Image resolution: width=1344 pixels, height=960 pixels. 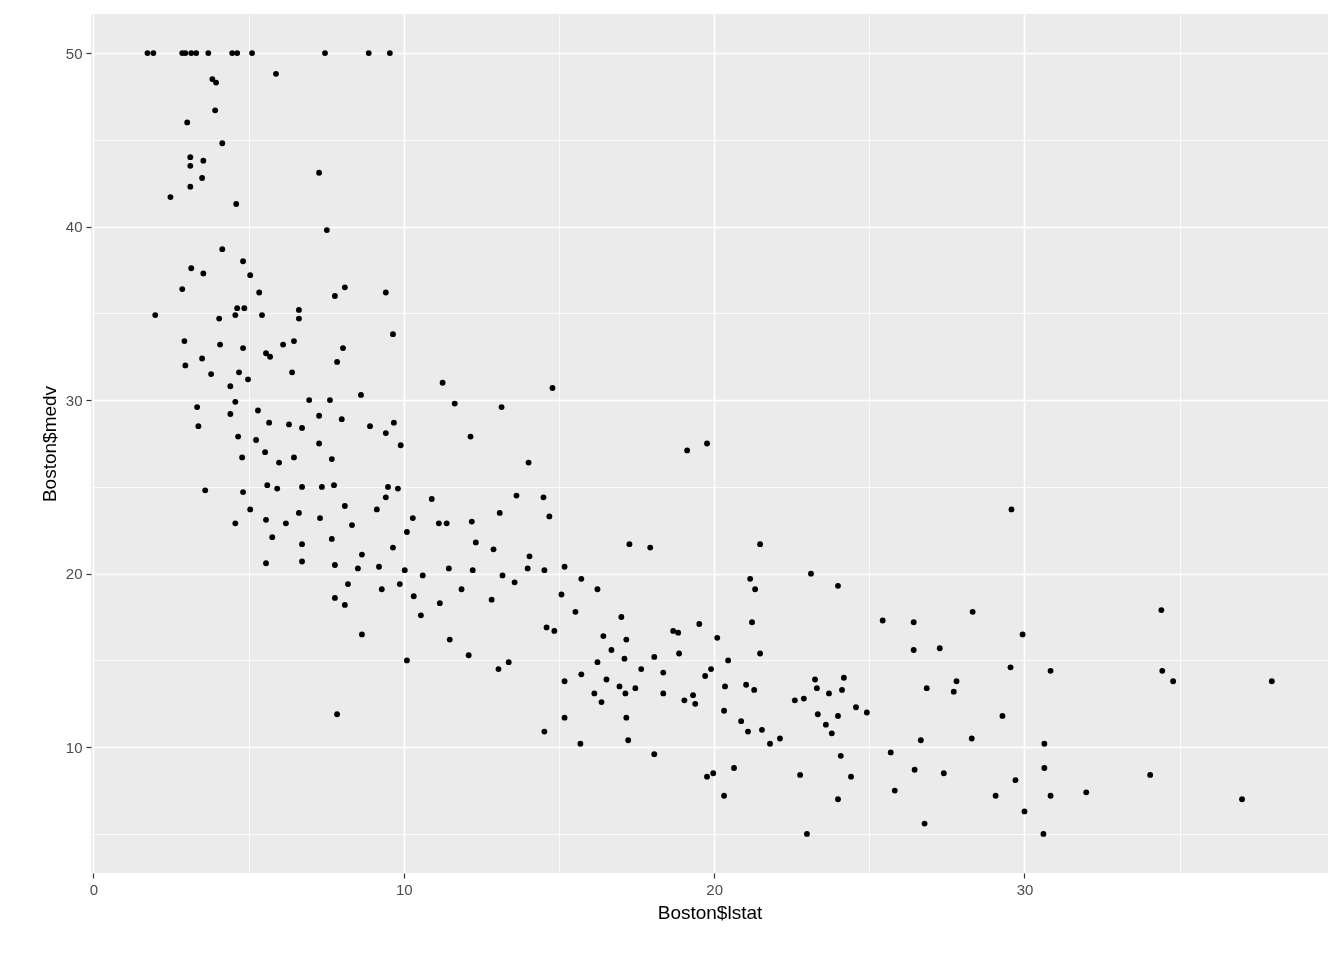 I want to click on y-tick-label: 10, so click(x=74, y=747).